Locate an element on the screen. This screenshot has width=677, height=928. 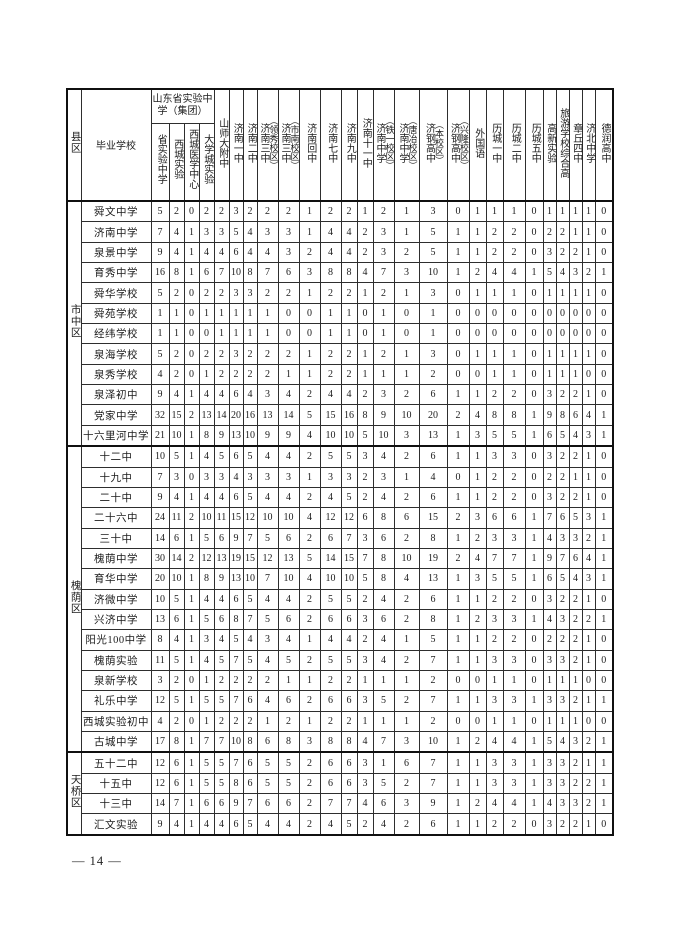
value-cell: 10 is located at coordinates (288, 518).